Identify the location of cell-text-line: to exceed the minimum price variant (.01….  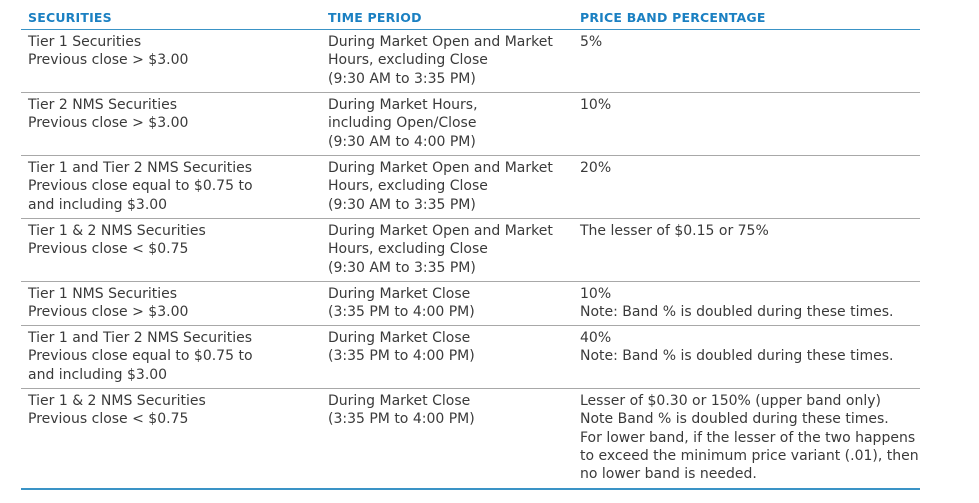
(749, 455).